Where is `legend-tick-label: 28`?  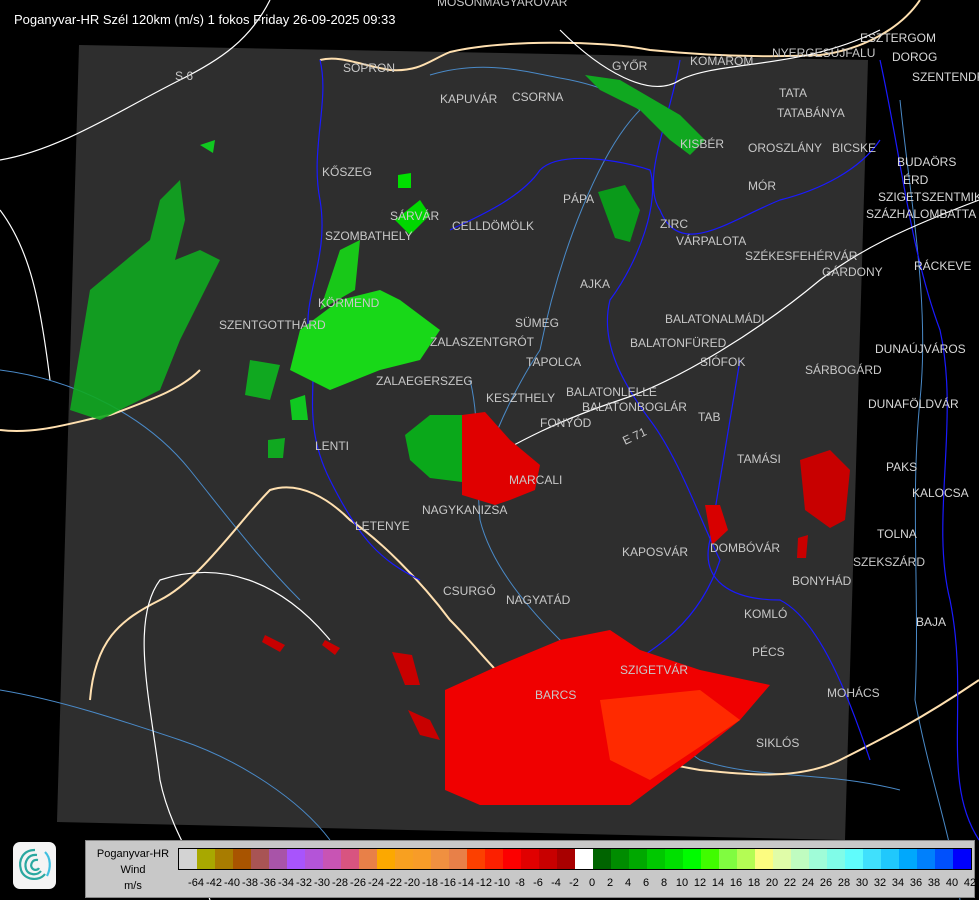 legend-tick-label: 28 is located at coordinates (844, 883).